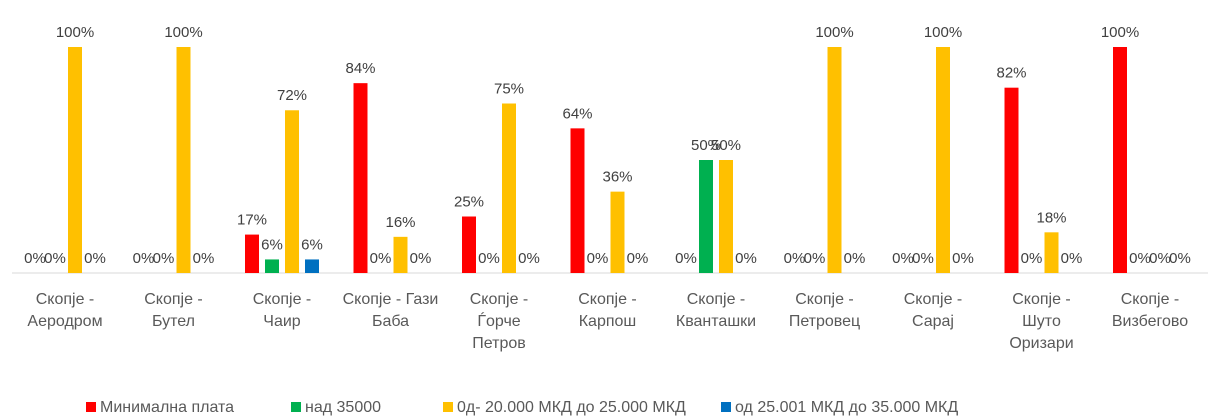 The height and width of the screenshot is (417, 1211). Describe the element at coordinates (824, 310) in the screenshot. I see `x-tick-label: Скопје - Петровец` at that location.